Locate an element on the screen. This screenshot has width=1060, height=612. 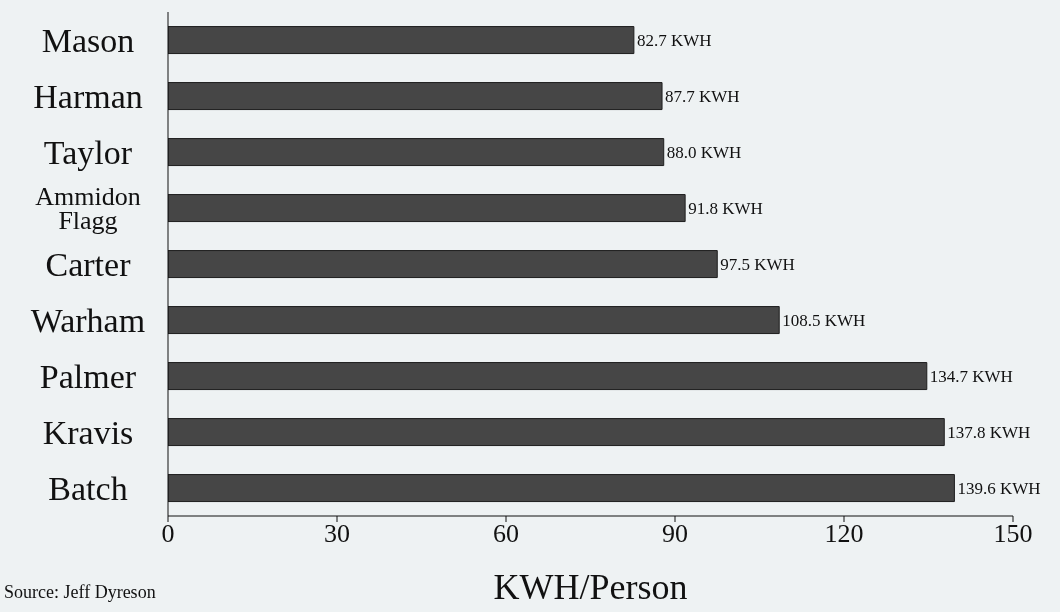
x-tick-label: 120 is located at coordinates (844, 534).